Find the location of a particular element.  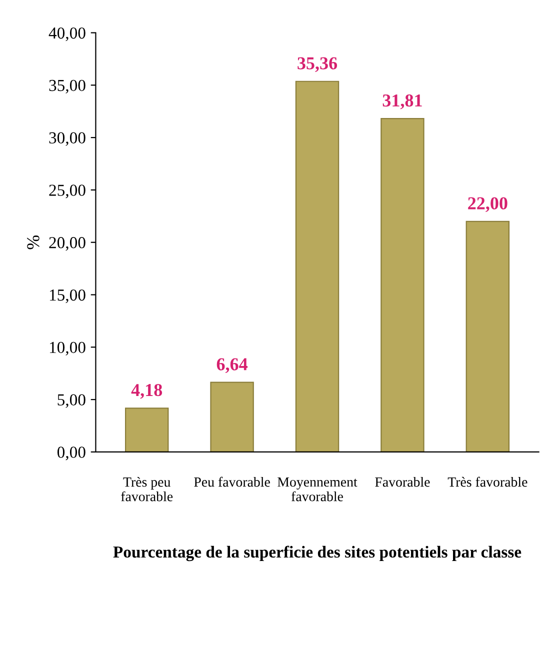

y-tick-label: 30,00 is located at coordinates (67, 139).